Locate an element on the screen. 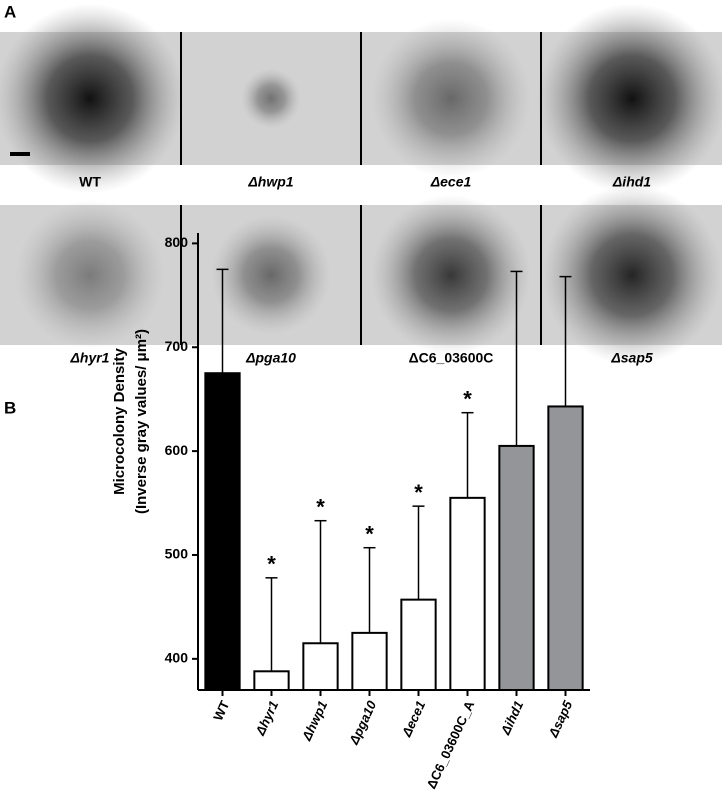 The width and height of the screenshot is (722, 804). y-tick-label: 600 is located at coordinates (177, 450).